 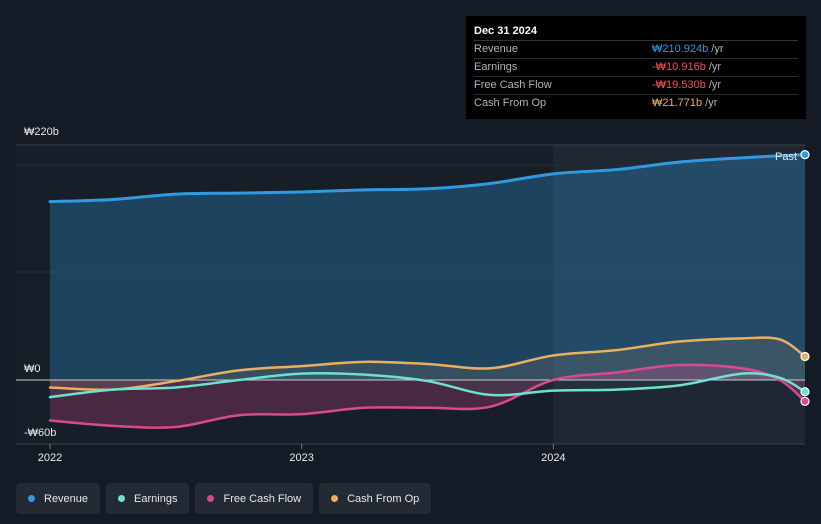 I want to click on tooltip-value: -₩10.916b, so click(x=679, y=67).